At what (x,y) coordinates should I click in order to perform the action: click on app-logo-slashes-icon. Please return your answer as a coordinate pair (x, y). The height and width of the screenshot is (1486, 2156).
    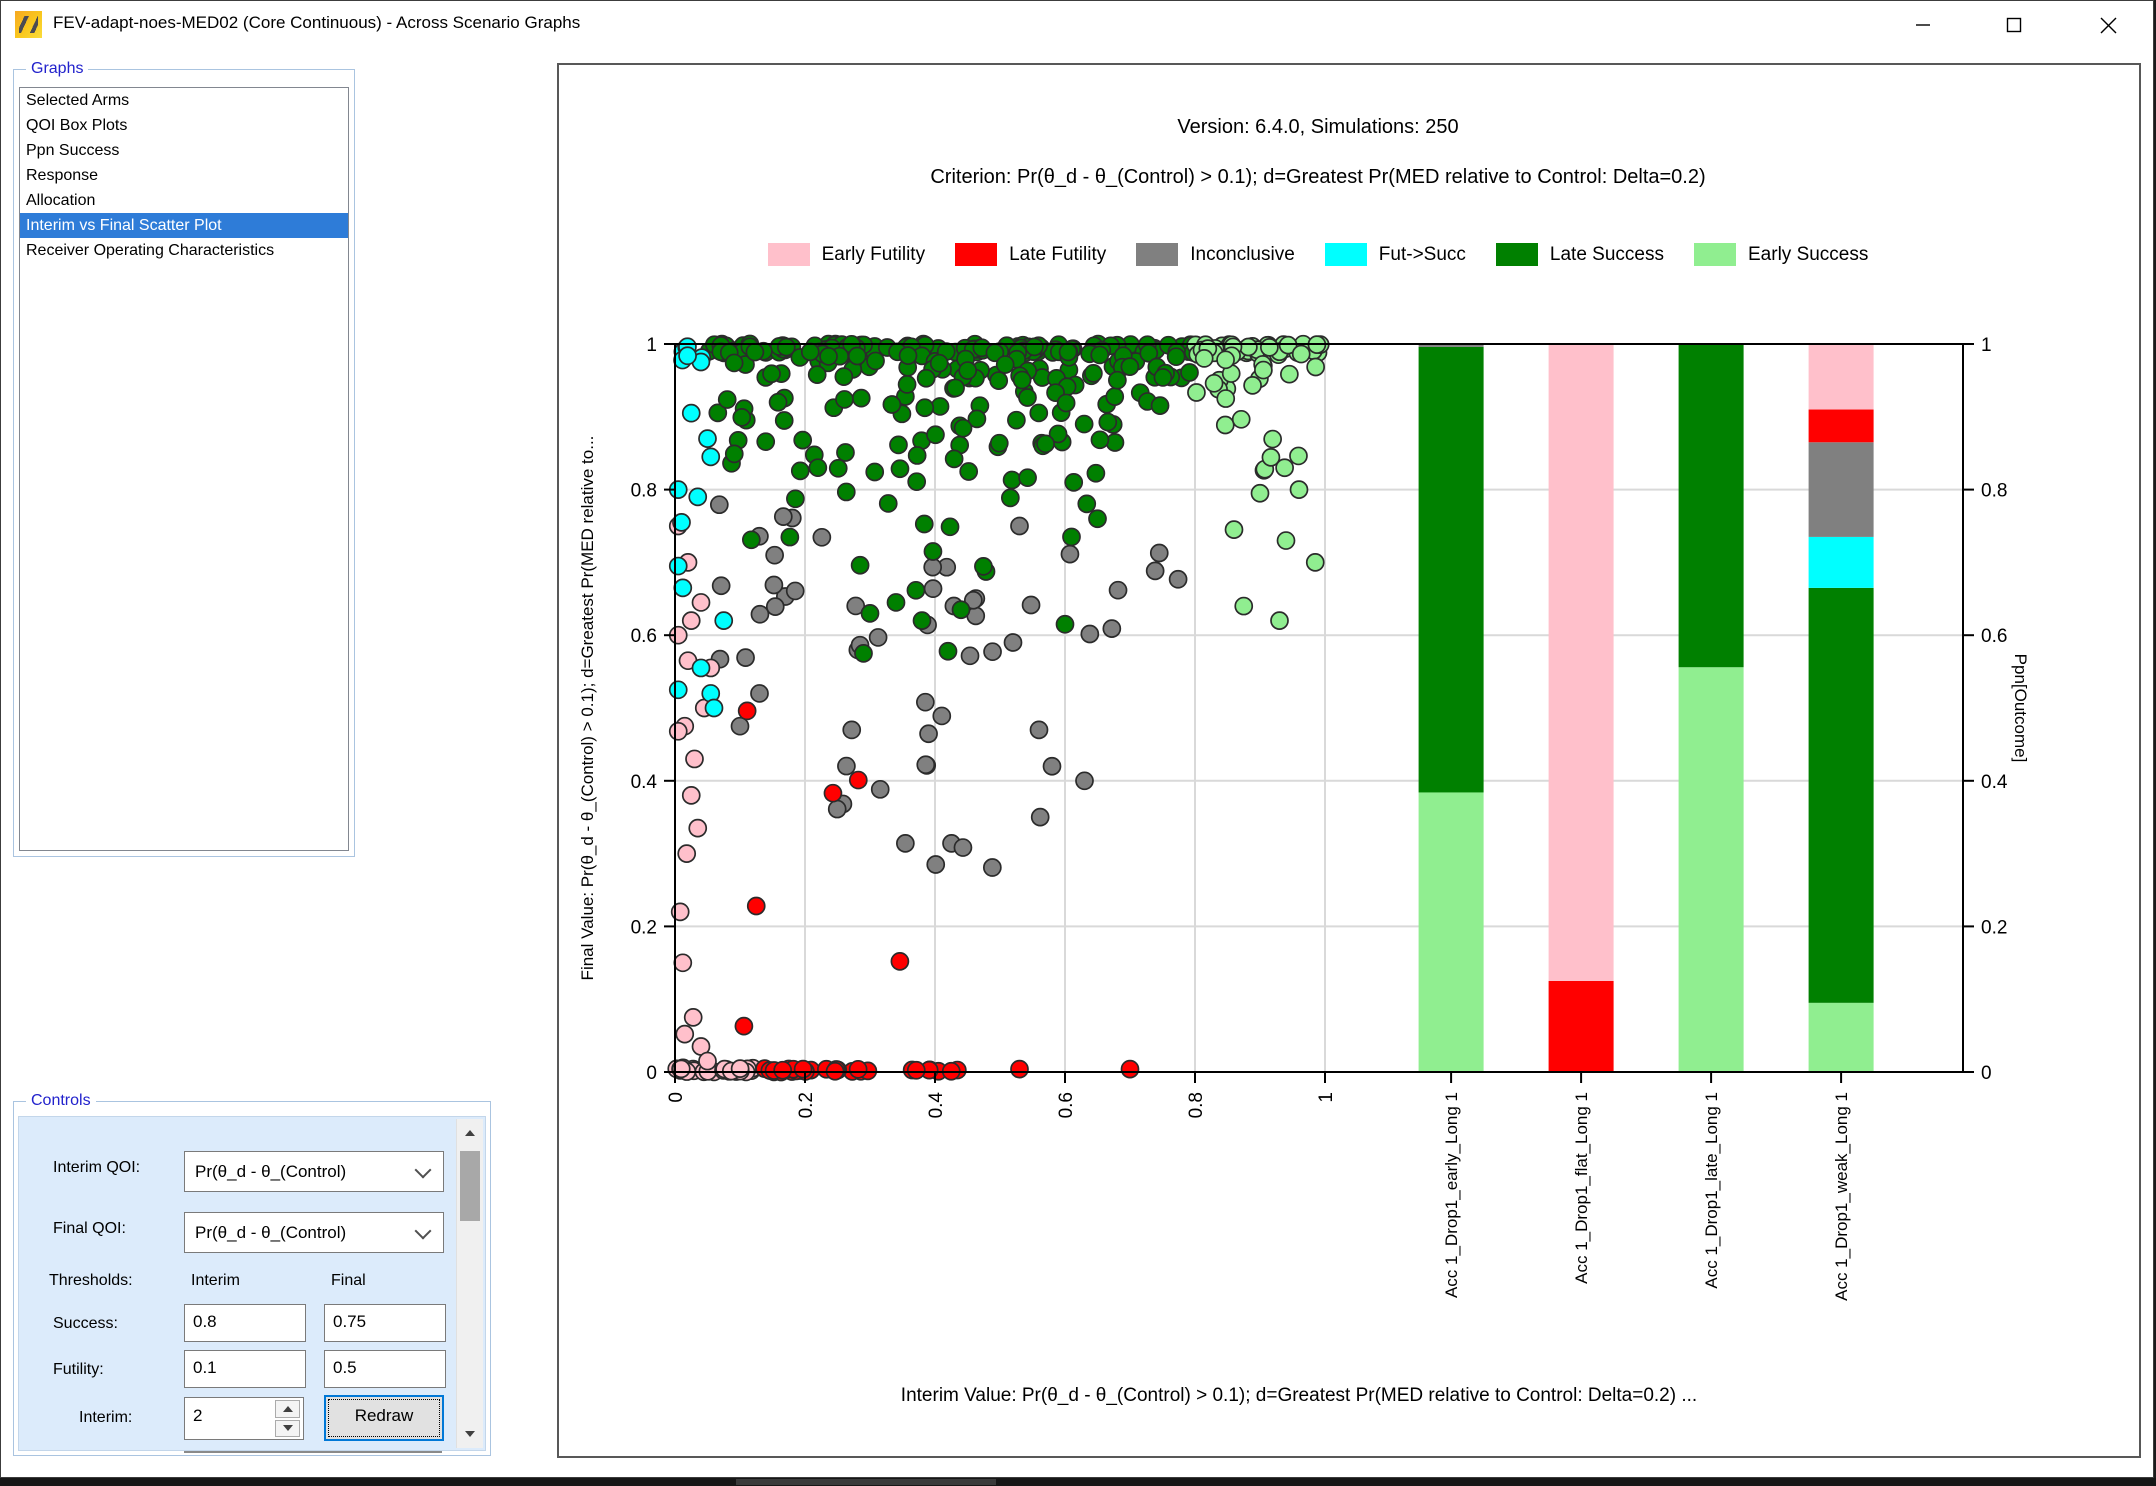
    Looking at the image, I should click on (28, 24).